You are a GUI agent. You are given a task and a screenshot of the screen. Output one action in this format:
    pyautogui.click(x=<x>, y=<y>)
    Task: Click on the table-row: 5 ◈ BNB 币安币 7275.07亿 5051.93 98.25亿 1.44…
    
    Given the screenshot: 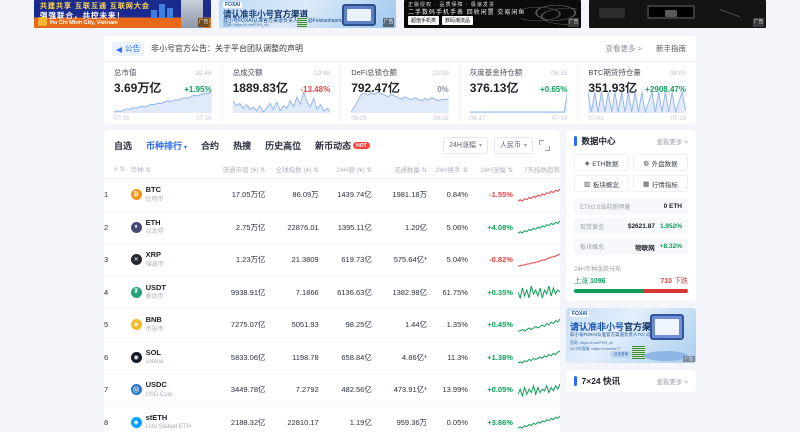 What is the action you would take?
    pyautogui.click(x=332, y=325)
    